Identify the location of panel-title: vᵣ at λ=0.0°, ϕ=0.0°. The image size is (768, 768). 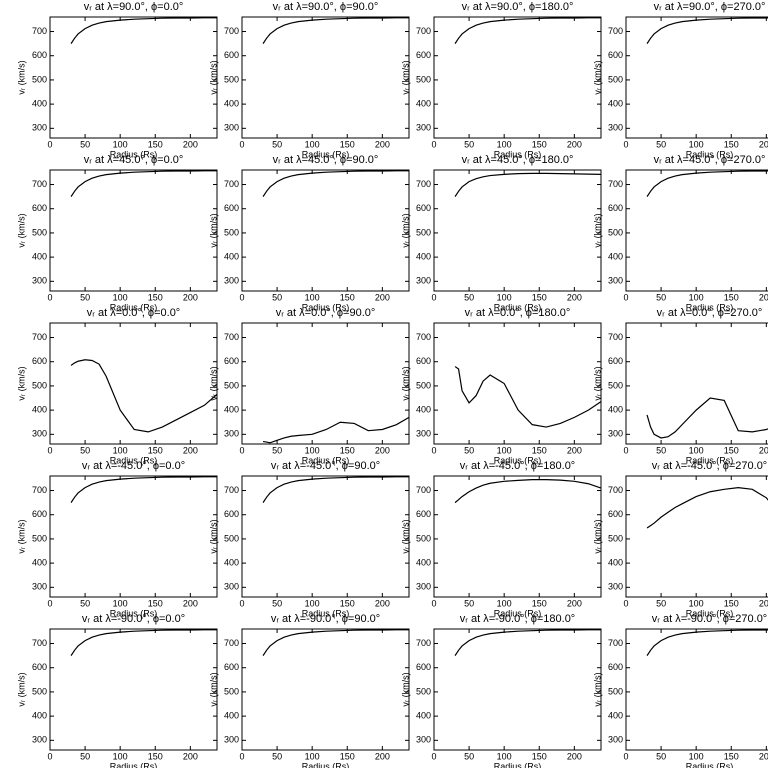
(133, 313).